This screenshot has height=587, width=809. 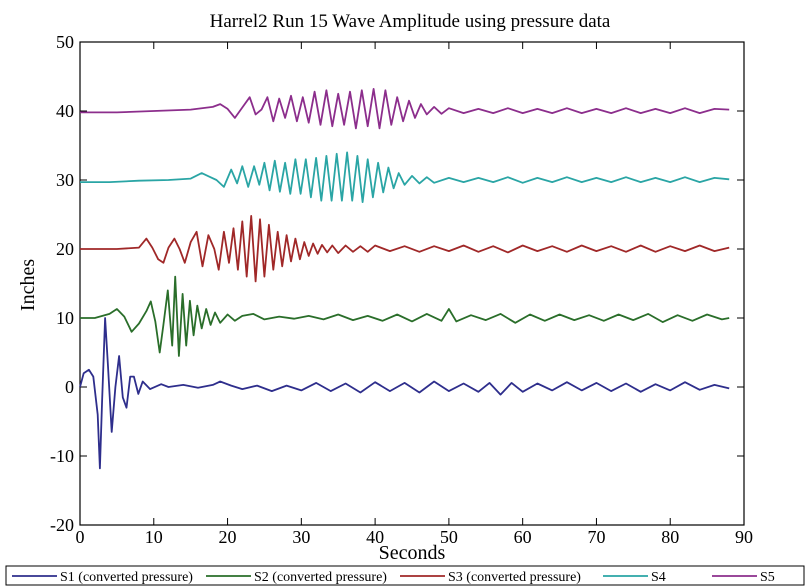 I want to click on y-tick-label: 0, so click(x=69, y=387).